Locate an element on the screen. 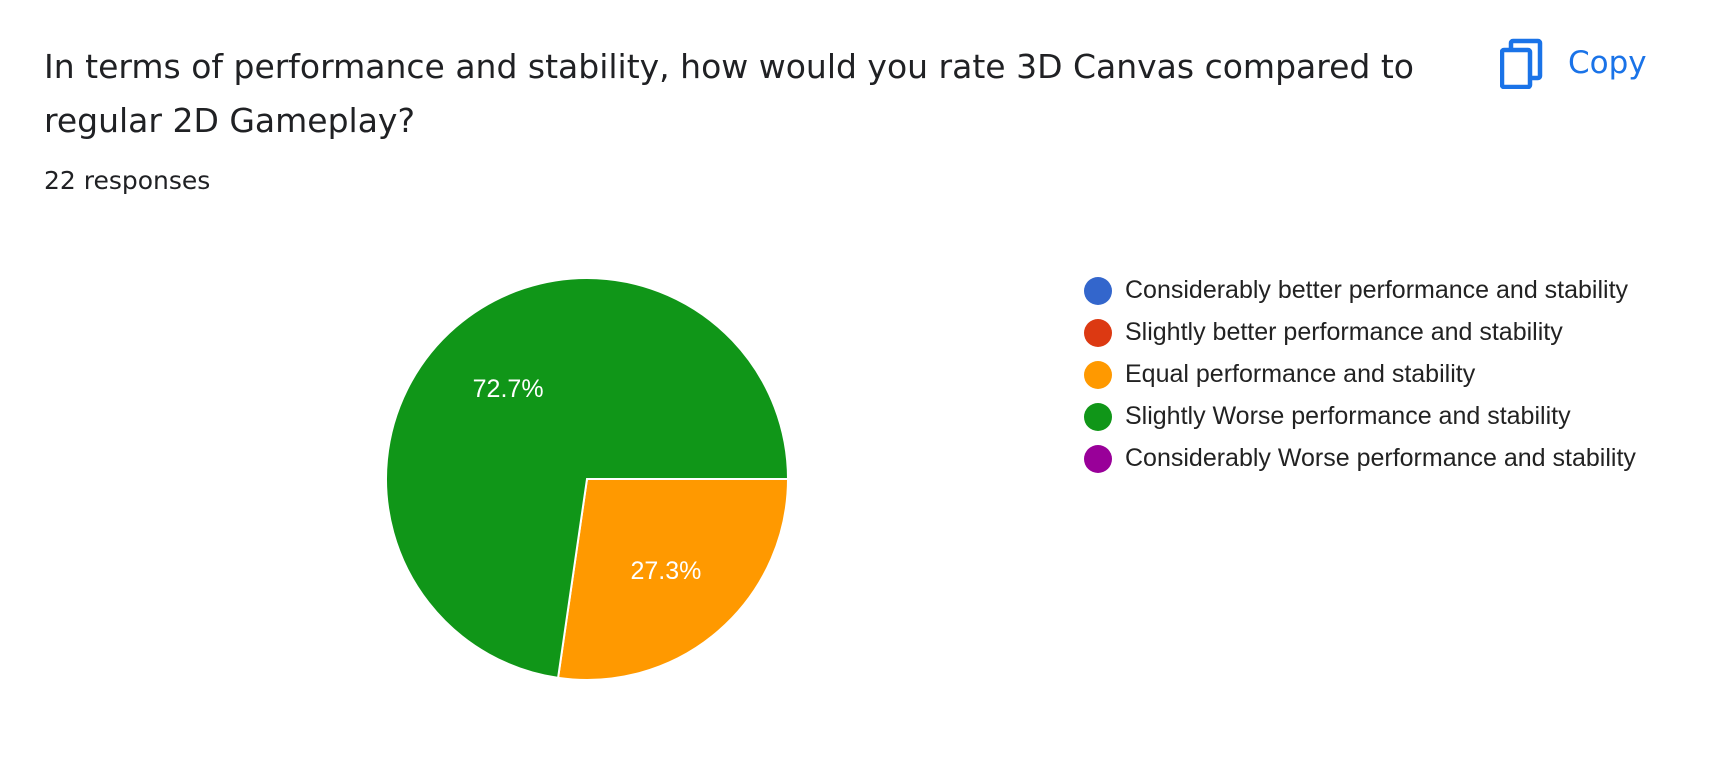  legend-item: Slightly Worse performance and stability is located at coordinates (1364, 416).